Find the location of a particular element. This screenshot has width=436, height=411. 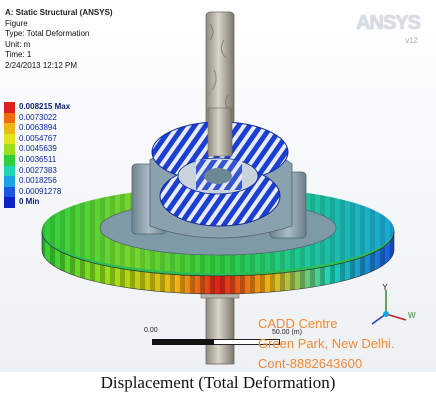

watermark-line: Cont-8882643600 is located at coordinates (310, 363).